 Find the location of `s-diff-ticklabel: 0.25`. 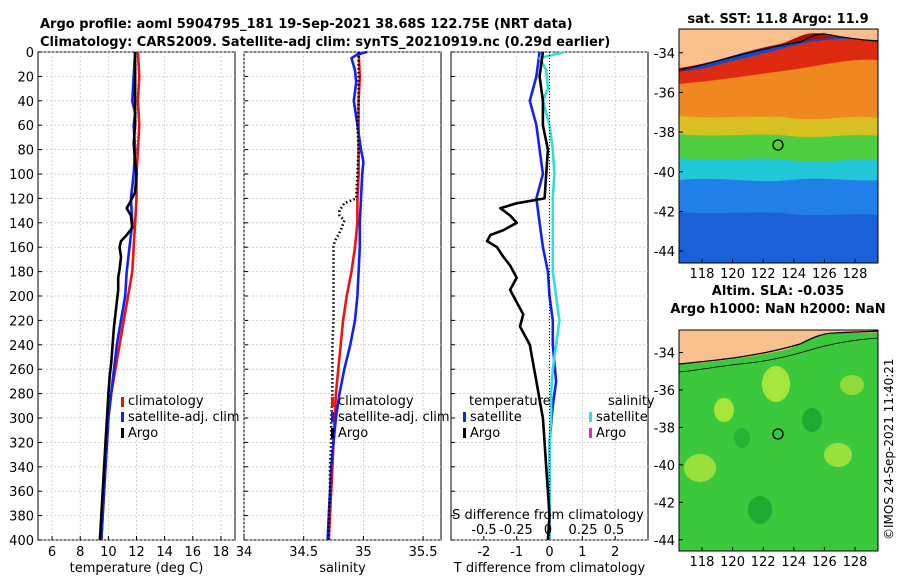

s-diff-ticklabel: 0.25 is located at coordinates (583, 530).